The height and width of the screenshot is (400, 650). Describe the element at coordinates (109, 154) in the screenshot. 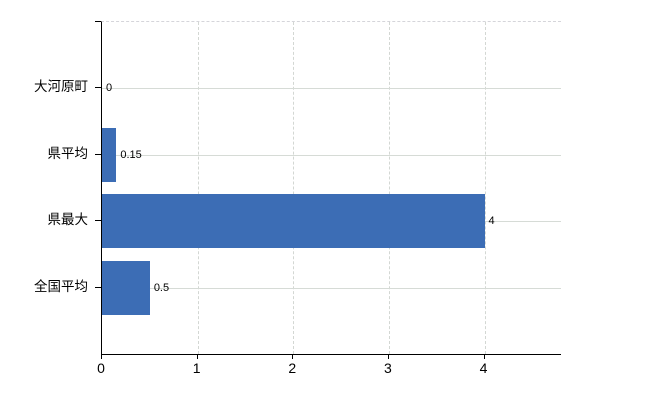

I see `bar-県平均` at that location.